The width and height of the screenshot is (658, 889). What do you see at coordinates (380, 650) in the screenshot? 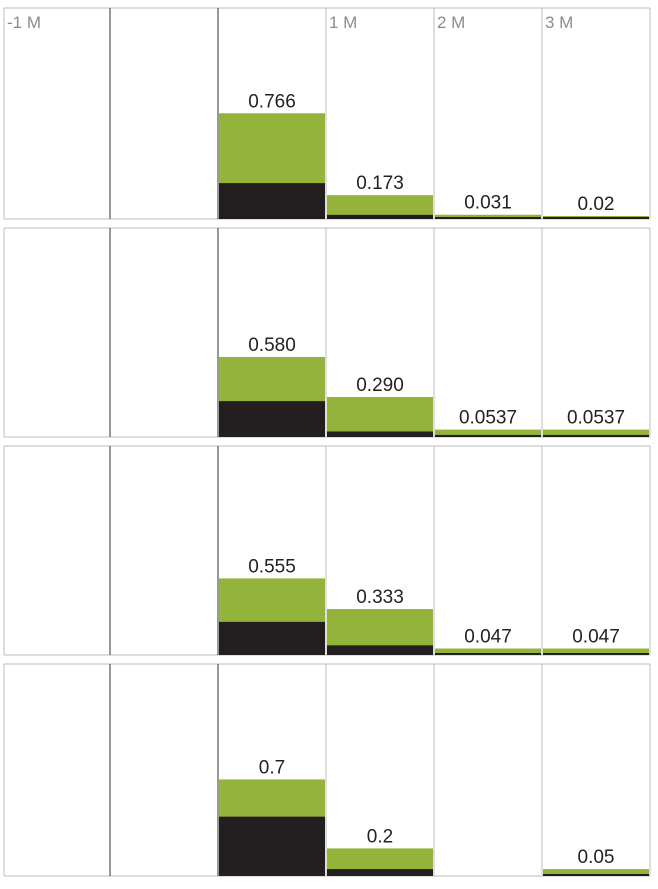
I see `panel-3-bar-3-dark` at bounding box center [380, 650].